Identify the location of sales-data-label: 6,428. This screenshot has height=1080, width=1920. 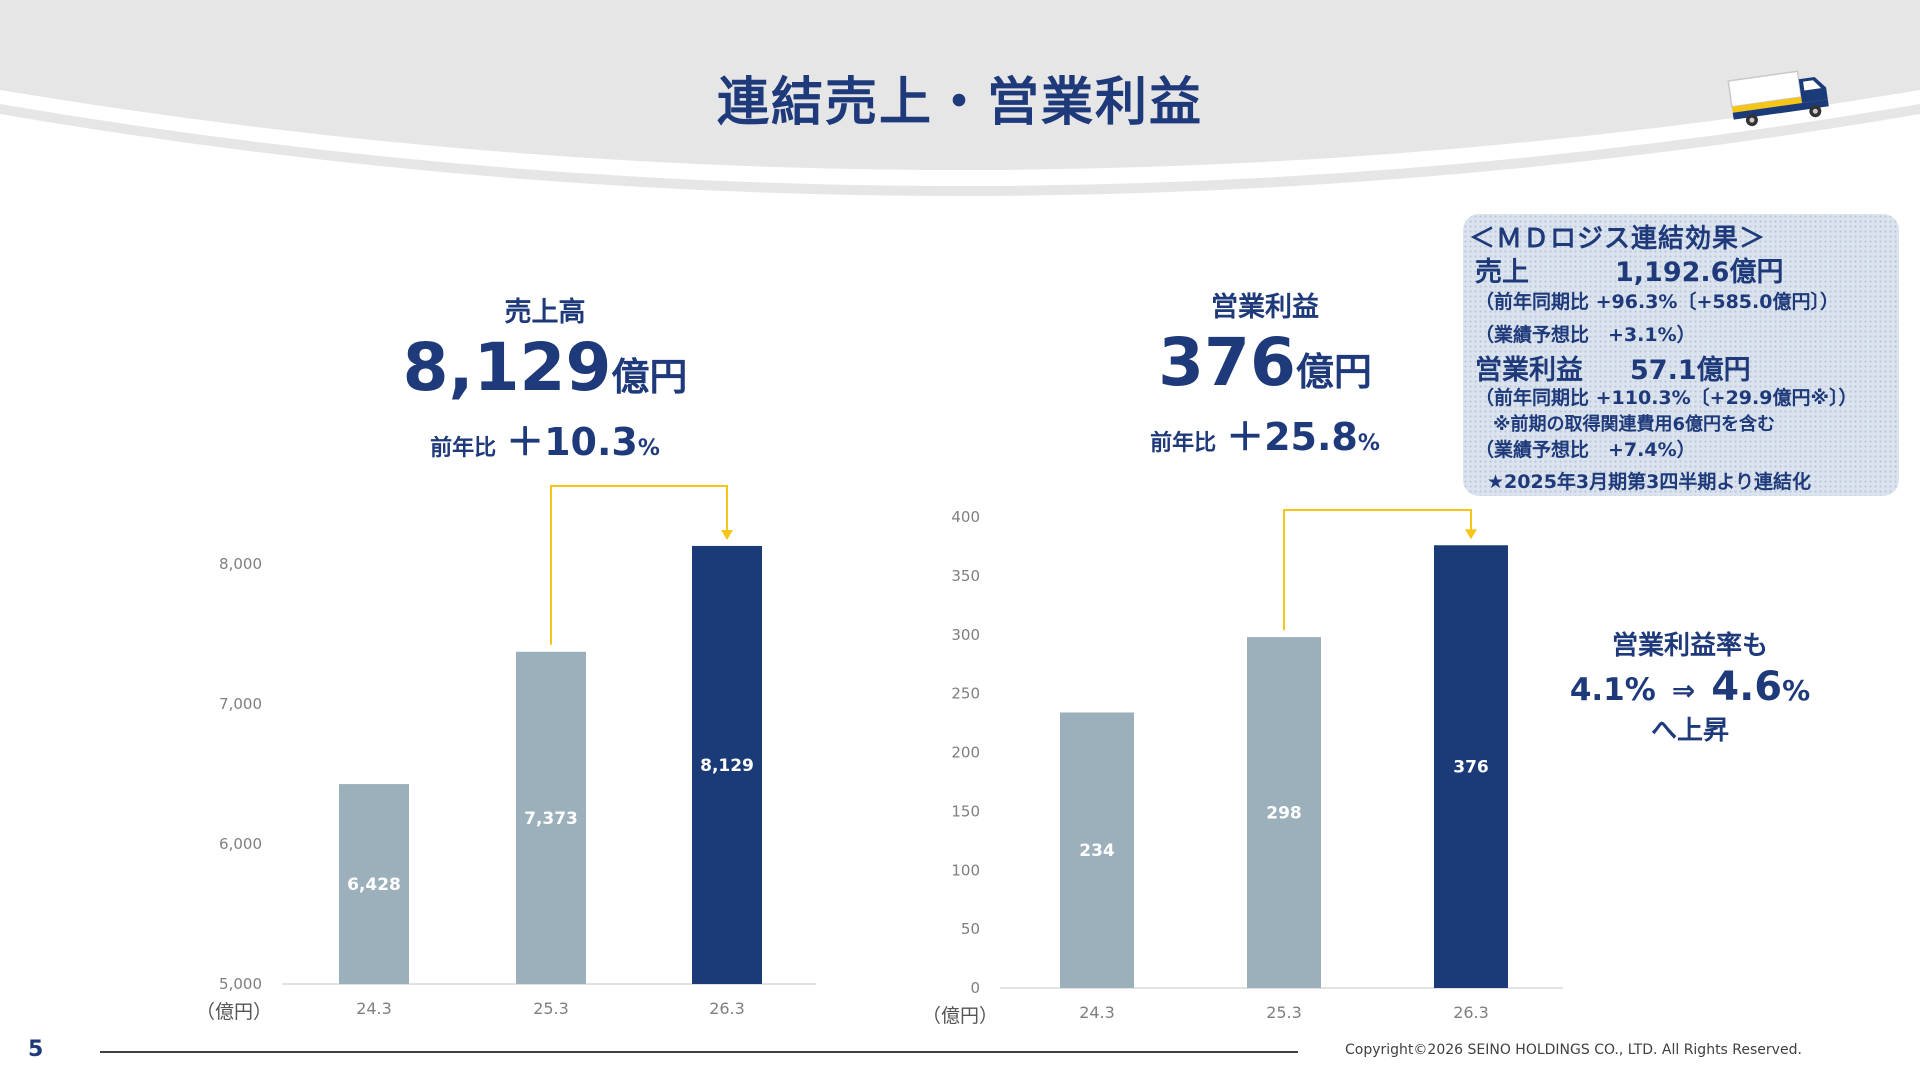
(374, 885).